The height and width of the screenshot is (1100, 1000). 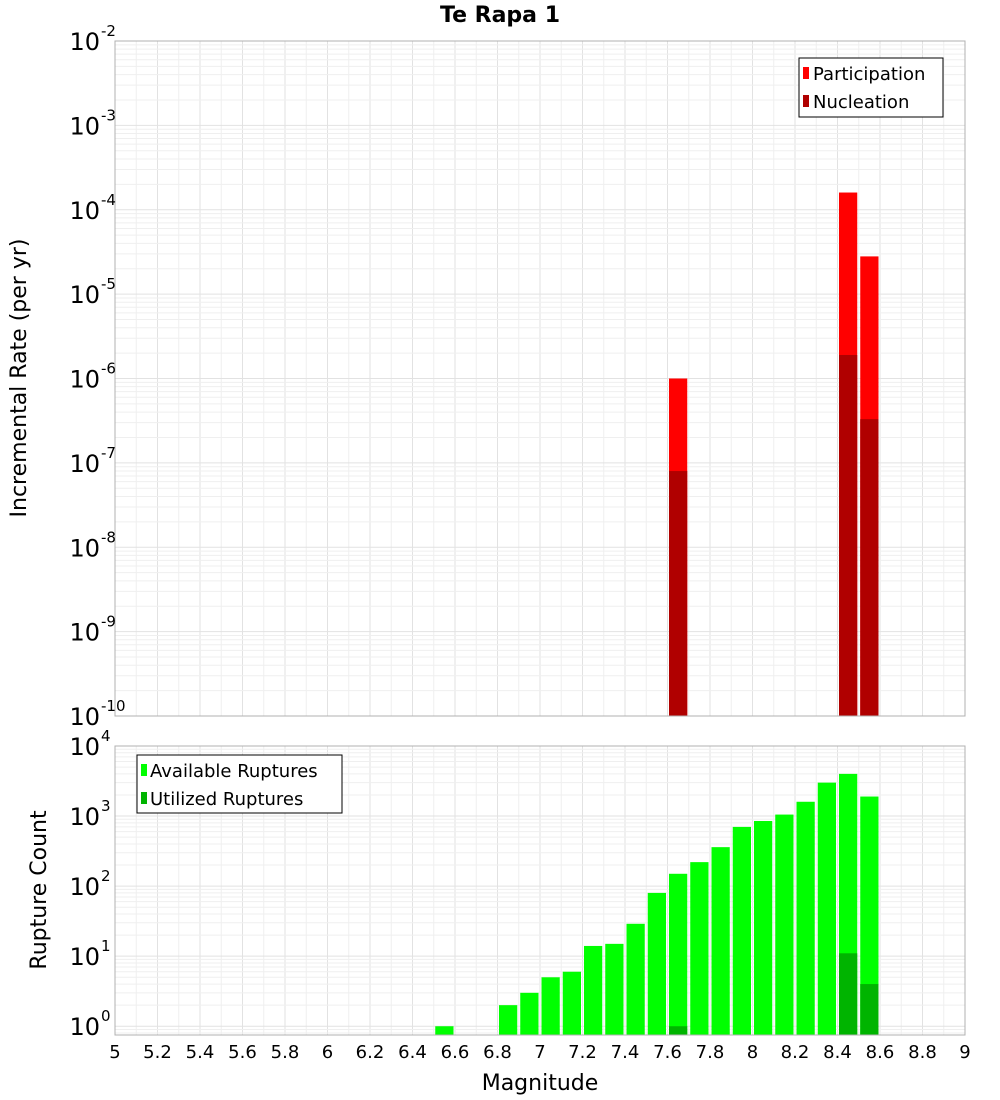 I want to click on count-y-axis-label: Rupture Count, so click(x=39, y=890).